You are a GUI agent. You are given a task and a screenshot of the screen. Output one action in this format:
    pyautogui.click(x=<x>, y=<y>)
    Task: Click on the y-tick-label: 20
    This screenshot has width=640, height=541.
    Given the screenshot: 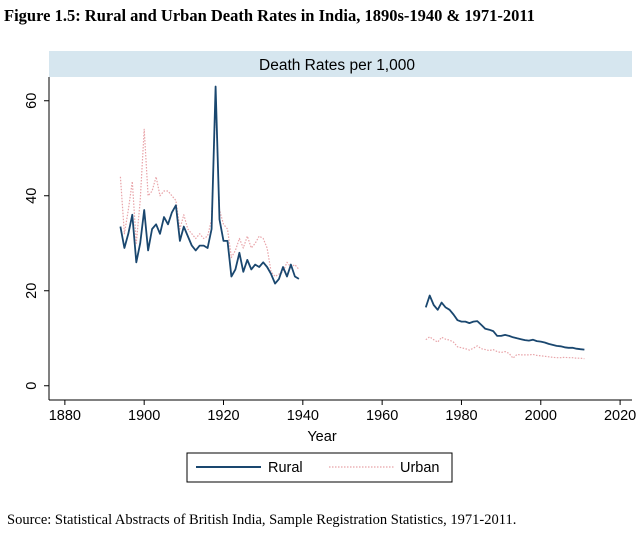 What is the action you would take?
    pyautogui.click(x=32, y=291)
    